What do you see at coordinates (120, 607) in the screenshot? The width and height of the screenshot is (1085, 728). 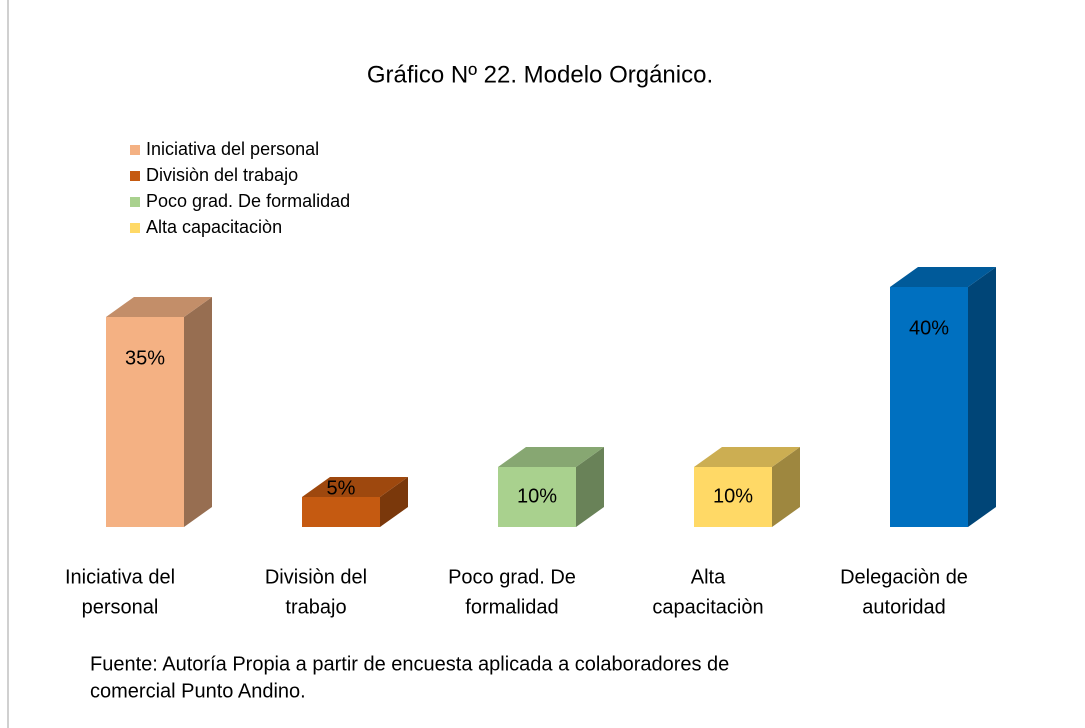 I see `x-tick-label: personal` at bounding box center [120, 607].